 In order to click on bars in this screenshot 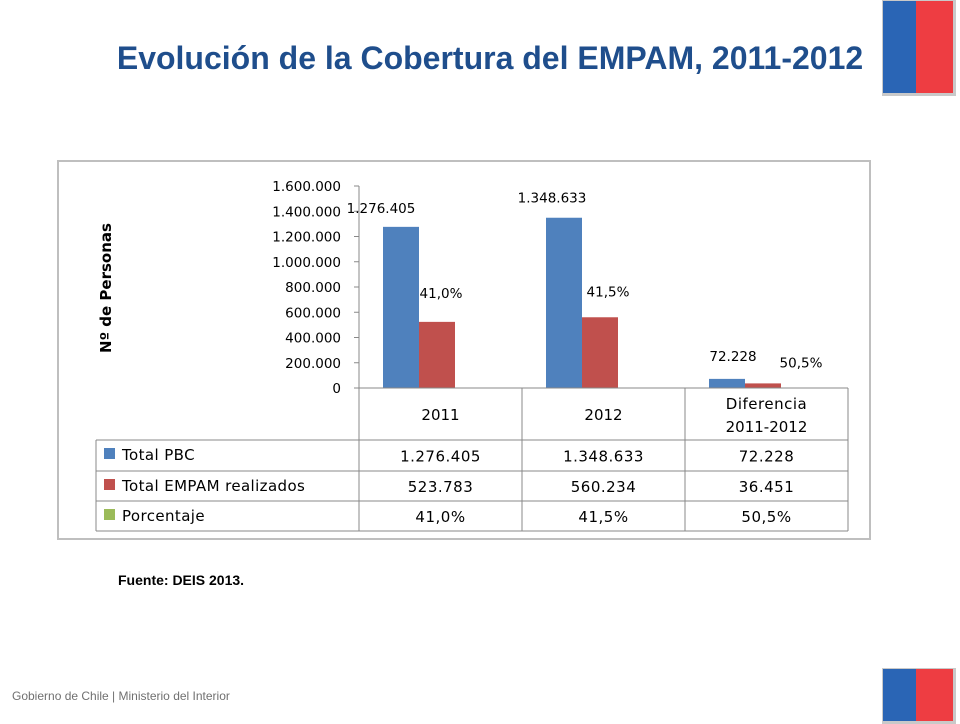, I will do `click(582, 302)`.